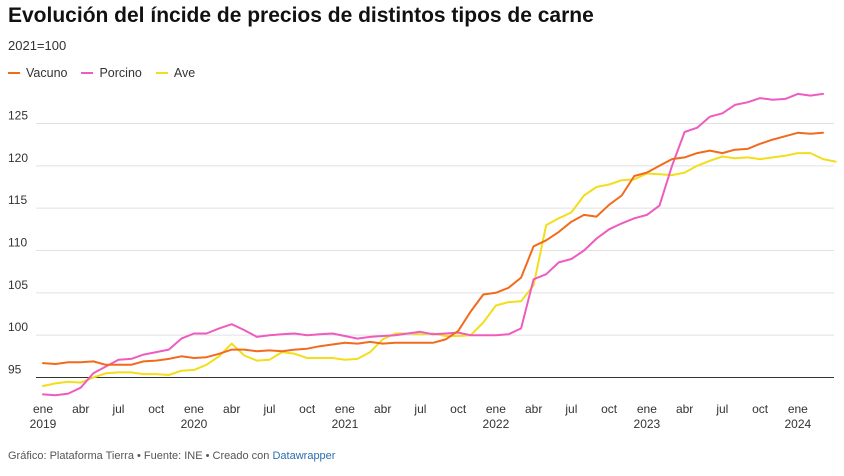 The height and width of the screenshot is (476, 844). Describe the element at coordinates (17, 200) in the screenshot. I see `y-tick-label: 115` at that location.